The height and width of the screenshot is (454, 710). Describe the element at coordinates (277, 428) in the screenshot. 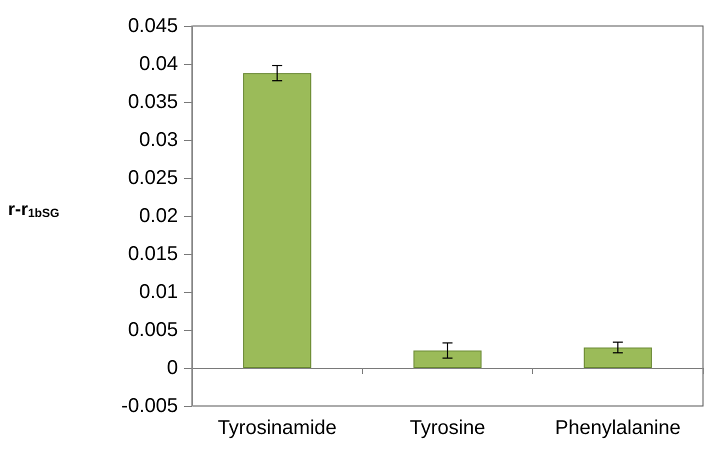

I see `x-tick-label: Tyrosinamide` at that location.